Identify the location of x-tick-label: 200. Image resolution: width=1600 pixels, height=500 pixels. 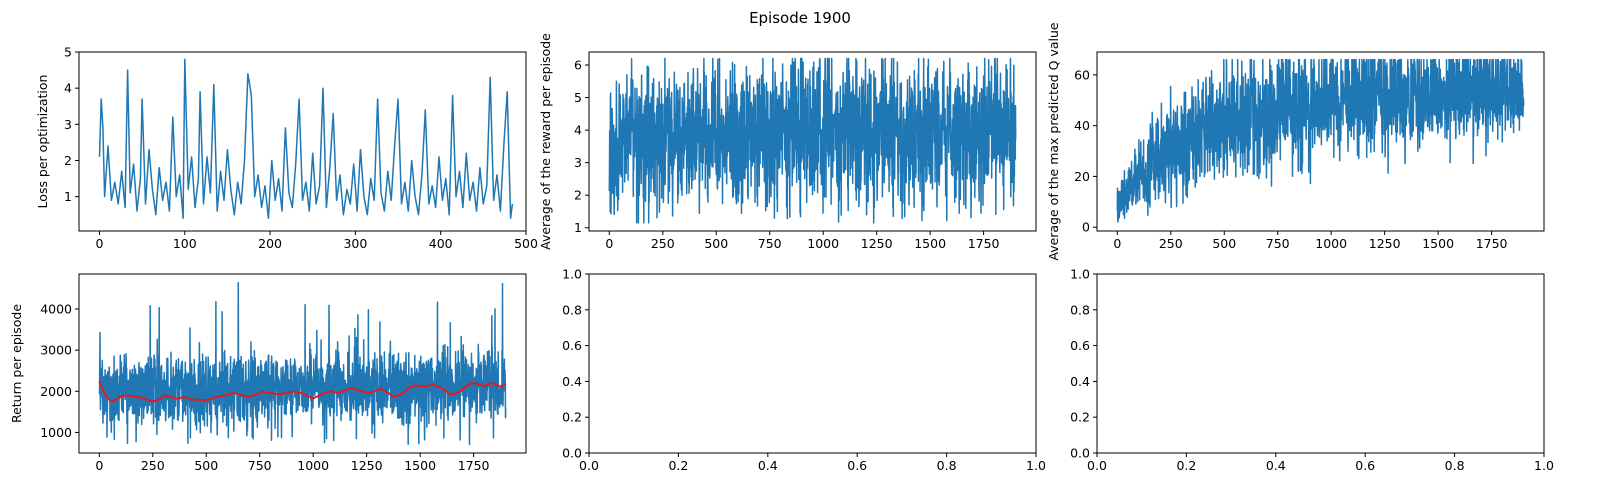
(270, 243).